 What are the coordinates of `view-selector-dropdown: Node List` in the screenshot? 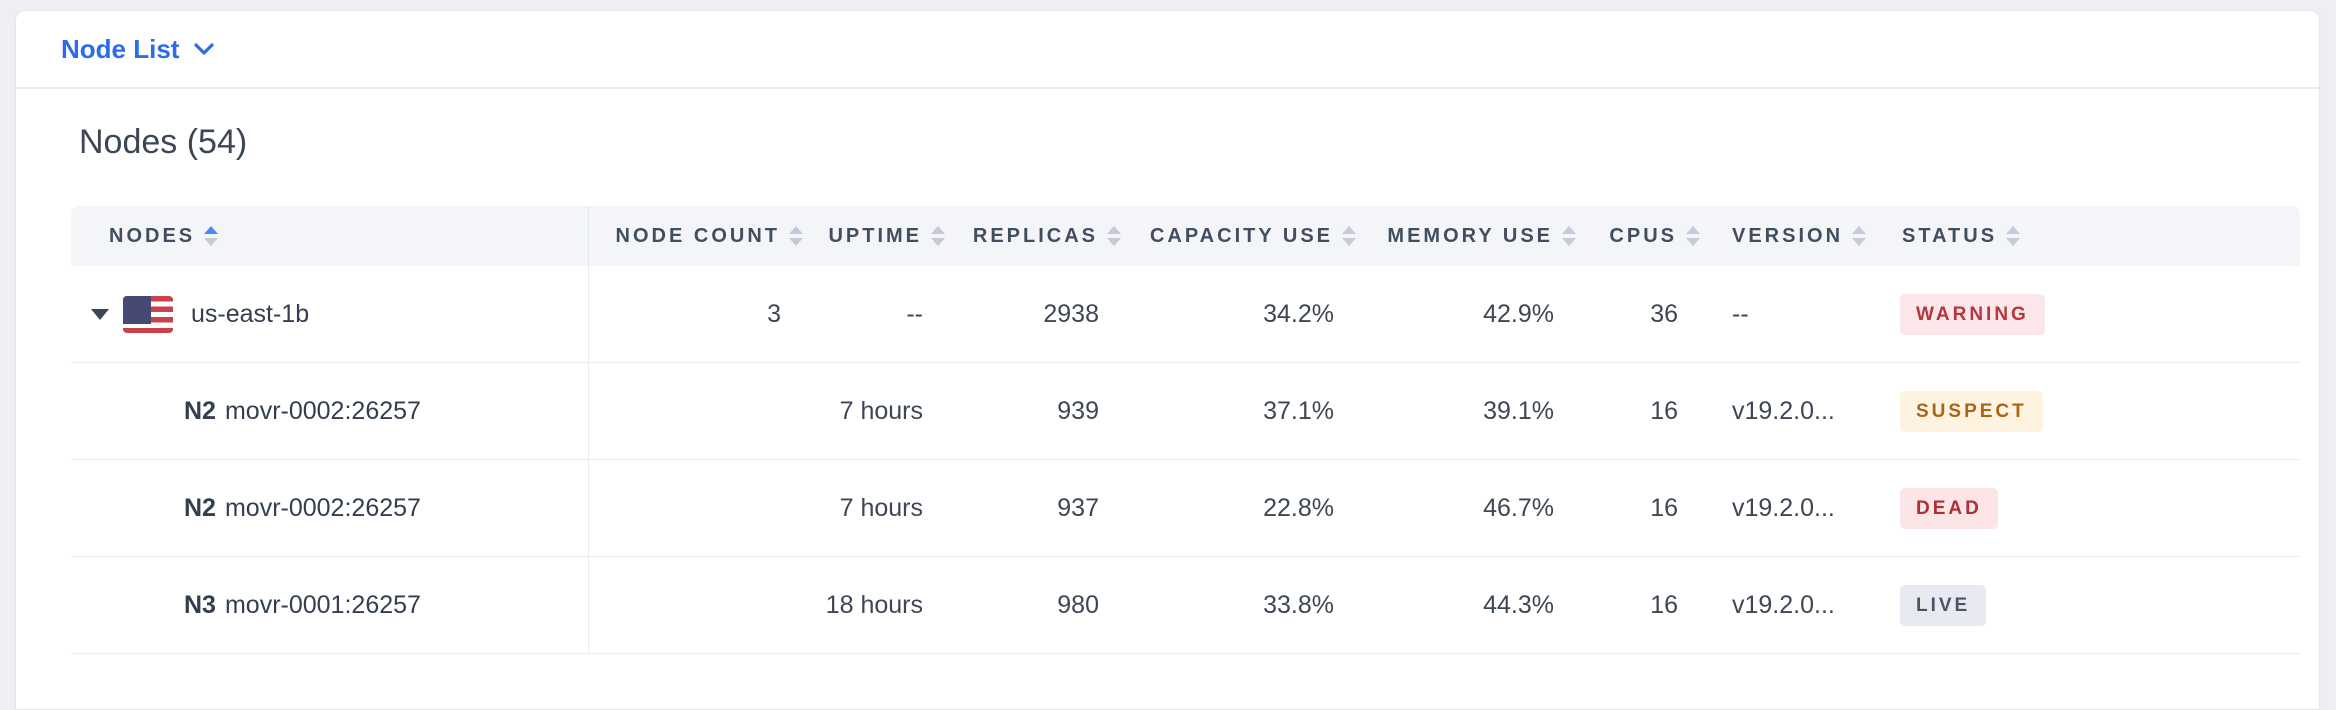 It's located at (138, 49).